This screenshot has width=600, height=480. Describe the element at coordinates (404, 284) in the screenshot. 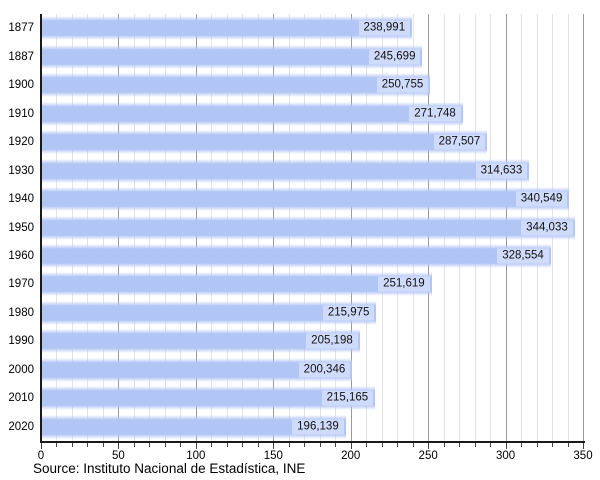

I see `bar-value-label: 251,619` at that location.